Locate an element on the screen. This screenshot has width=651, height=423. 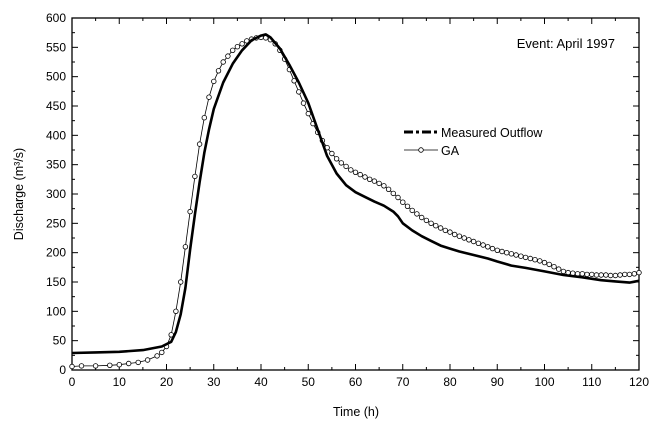
y-tick-label: 400 is located at coordinates (56, 135).